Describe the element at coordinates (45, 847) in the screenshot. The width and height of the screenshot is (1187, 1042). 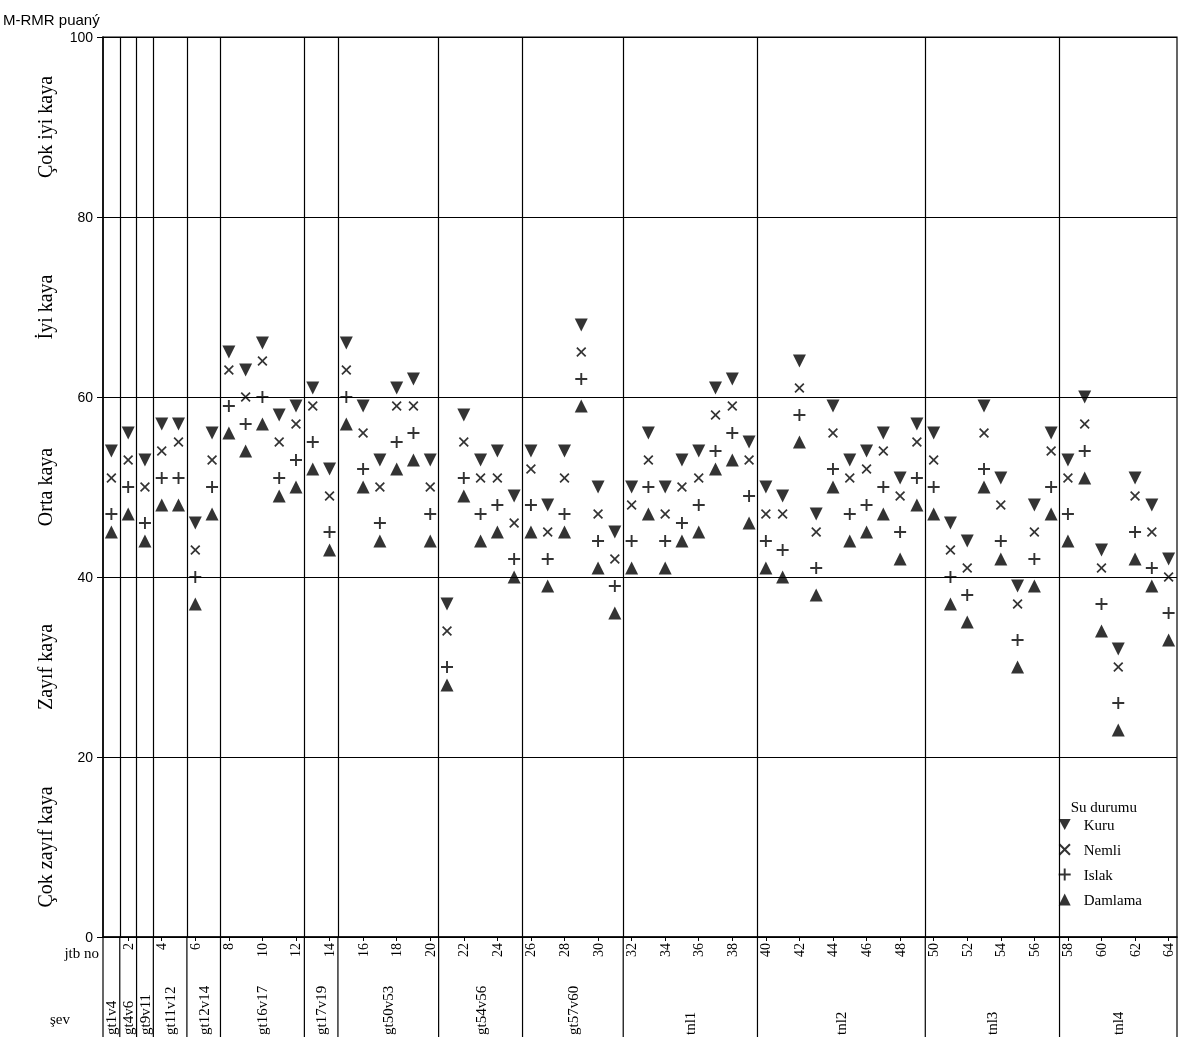
I see `text: Çok zayıf kaya` at that location.